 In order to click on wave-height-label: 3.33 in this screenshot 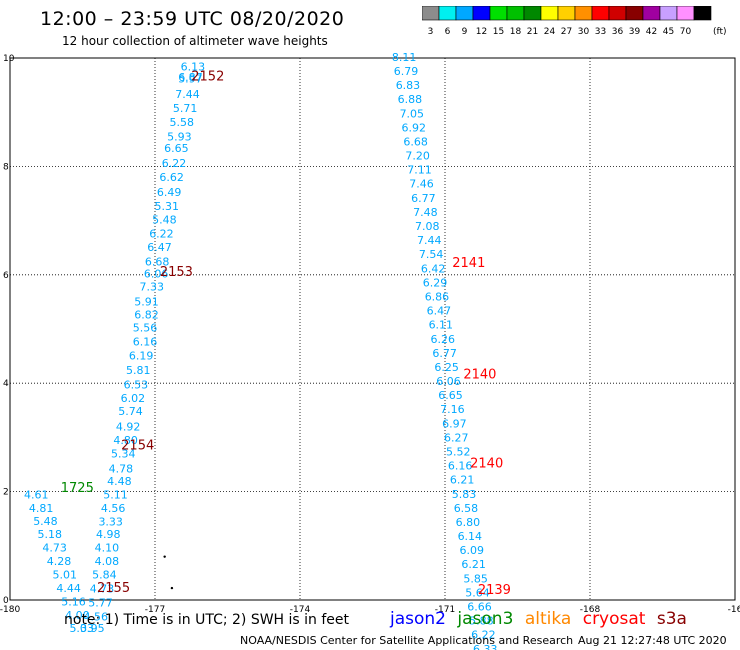, I will do `click(110, 521)`.